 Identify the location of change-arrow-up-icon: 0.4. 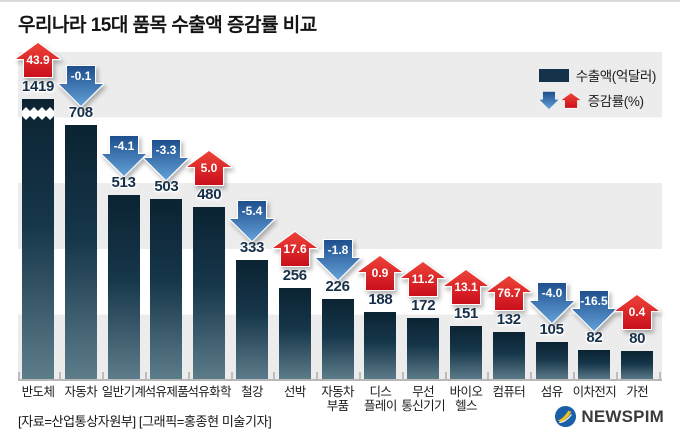
(637, 314).